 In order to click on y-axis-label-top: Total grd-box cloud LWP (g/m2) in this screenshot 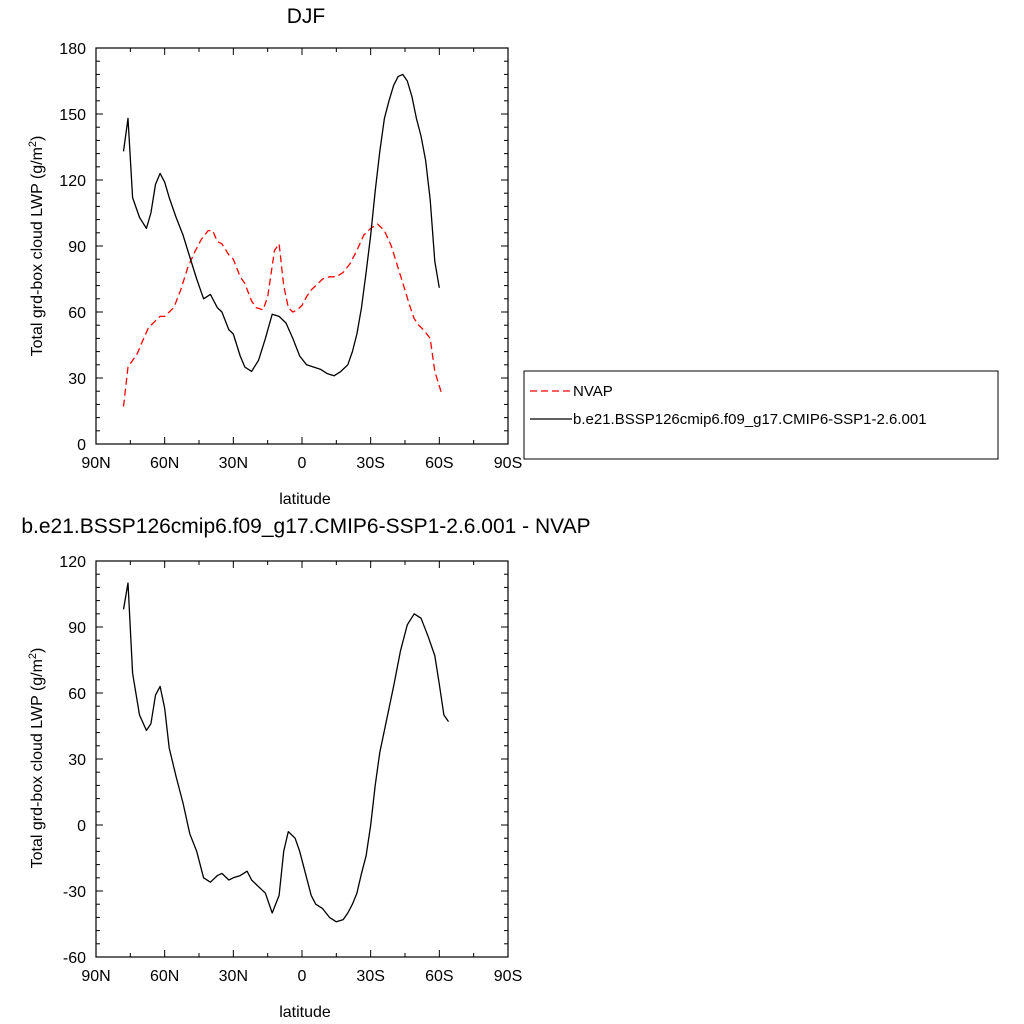, I will do `click(36, 246)`.